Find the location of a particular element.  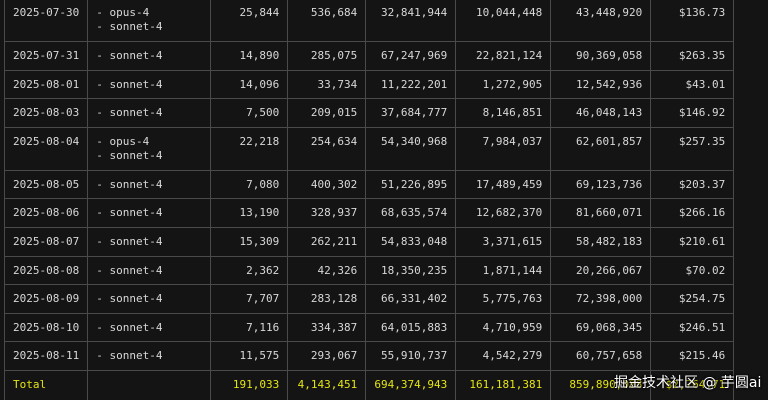

number-cell: 51,226,895 is located at coordinates (411, 184).